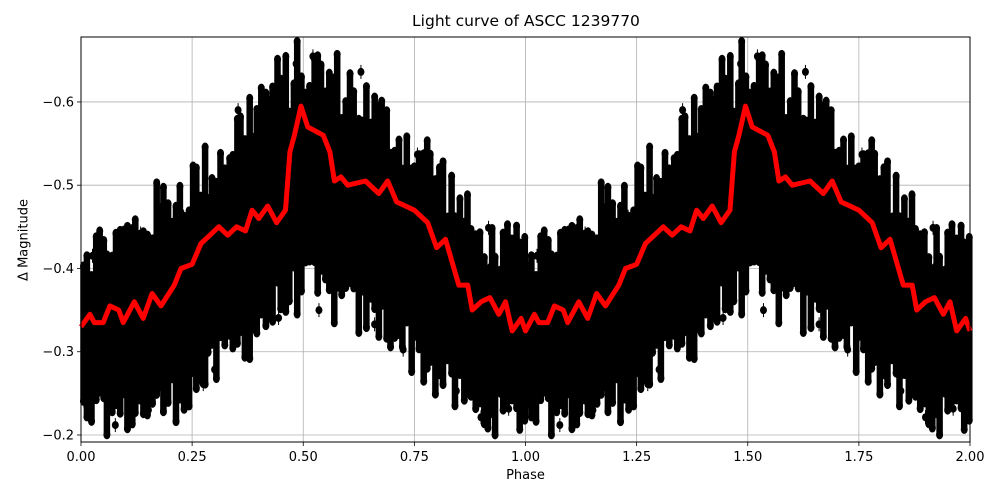 The image size is (1000, 500). I want to click on y-tick-label: −0.5, so click(58, 186).